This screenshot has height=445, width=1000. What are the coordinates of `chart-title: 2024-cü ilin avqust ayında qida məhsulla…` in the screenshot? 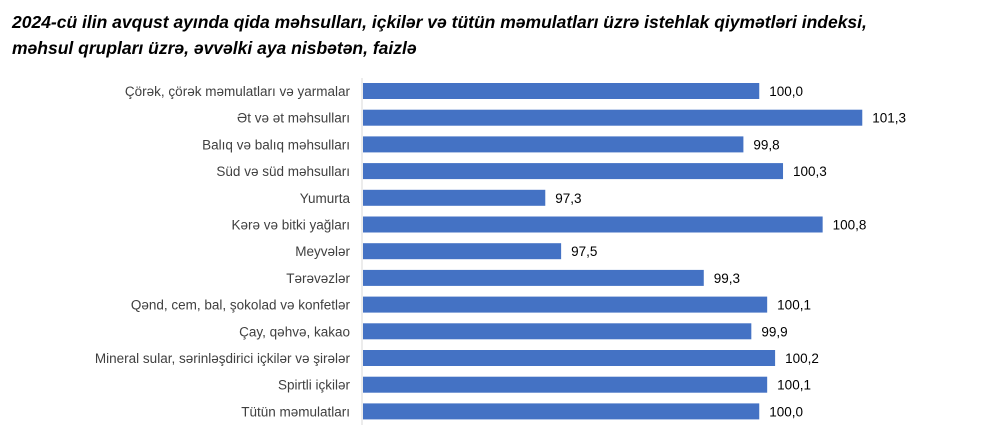 It's located at (439, 35).